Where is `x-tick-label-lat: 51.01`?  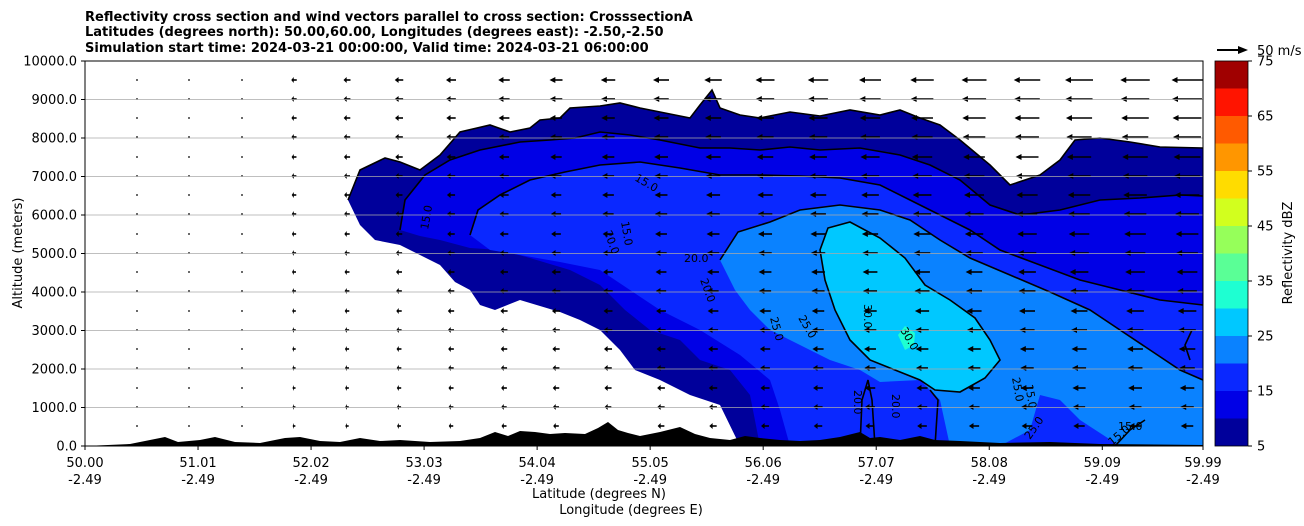 x-tick-label-lat: 51.01 is located at coordinates (197, 463).